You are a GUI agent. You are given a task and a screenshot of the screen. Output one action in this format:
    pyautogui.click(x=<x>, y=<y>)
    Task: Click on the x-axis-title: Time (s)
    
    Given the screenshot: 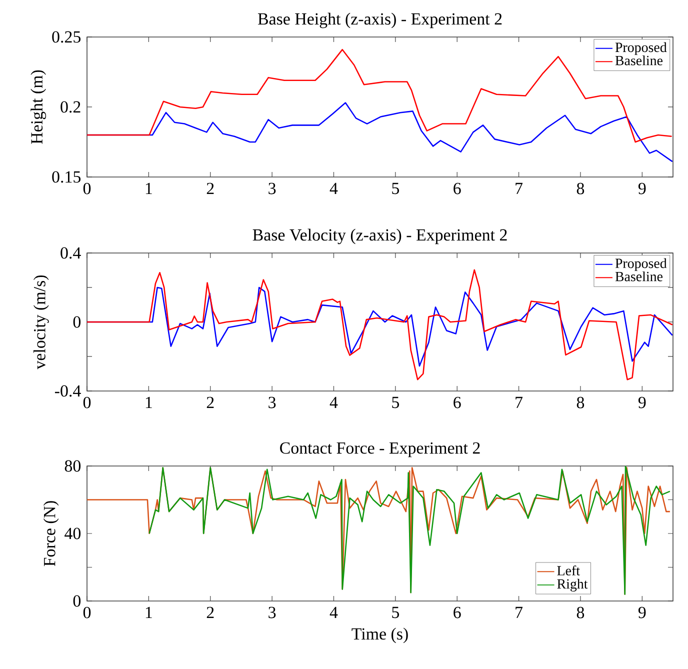 What is the action you would take?
    pyautogui.click(x=380, y=636)
    